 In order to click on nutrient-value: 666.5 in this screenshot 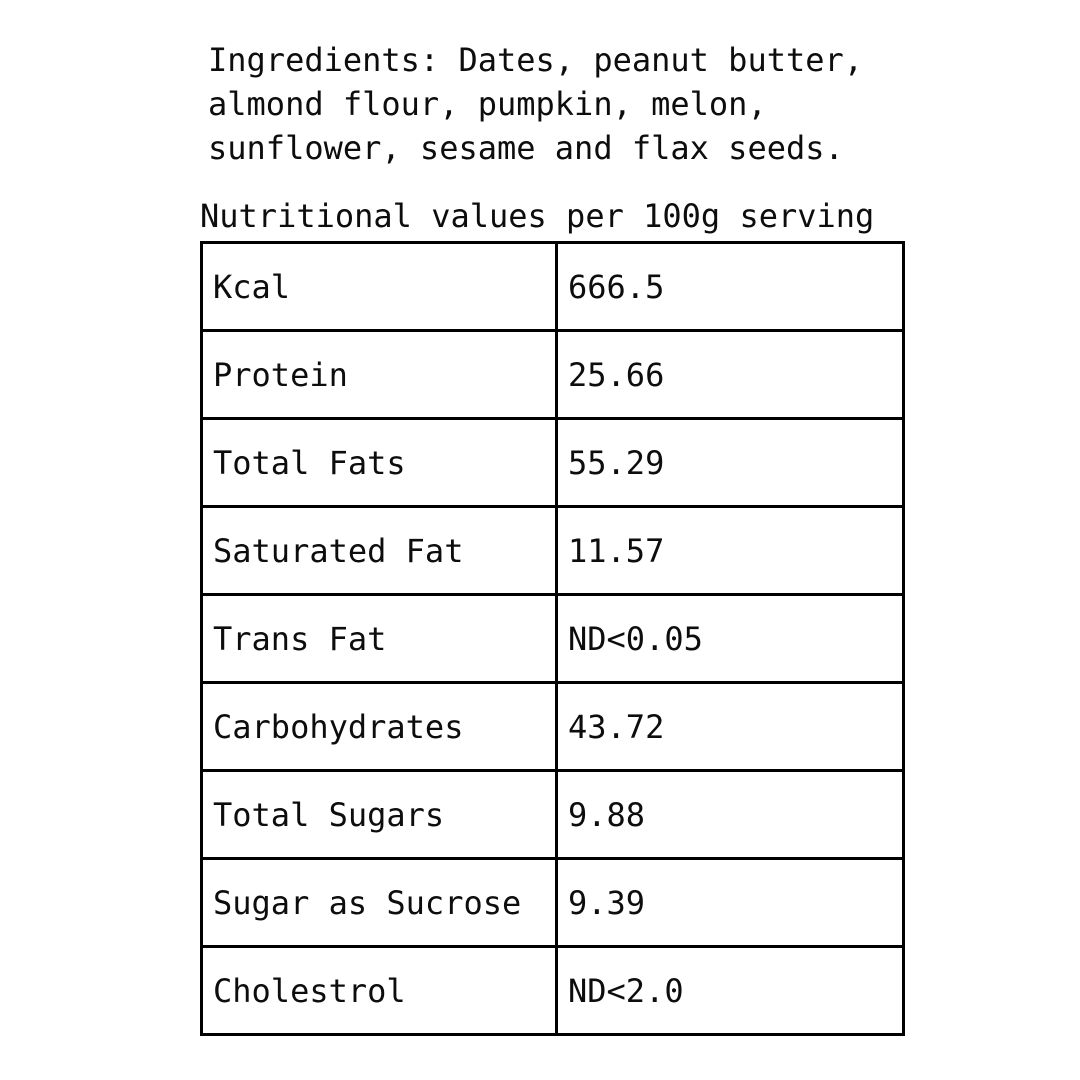, I will do `click(730, 286)`.